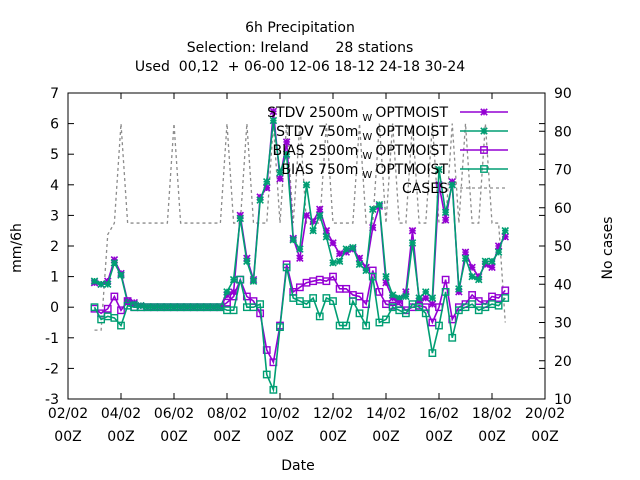 This screenshot has width=640, height=480. Describe the element at coordinates (280, 414) in the screenshot. I see `x-tick-label-date: 10/02` at that location.